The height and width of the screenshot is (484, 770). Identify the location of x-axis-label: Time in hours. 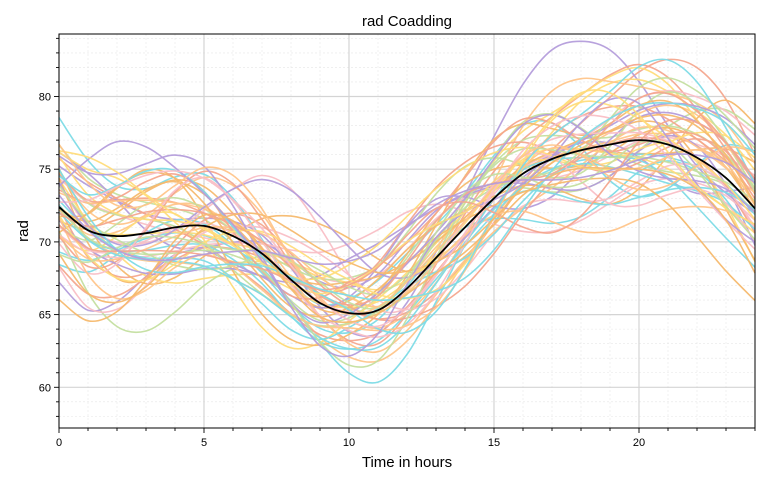
(407, 462).